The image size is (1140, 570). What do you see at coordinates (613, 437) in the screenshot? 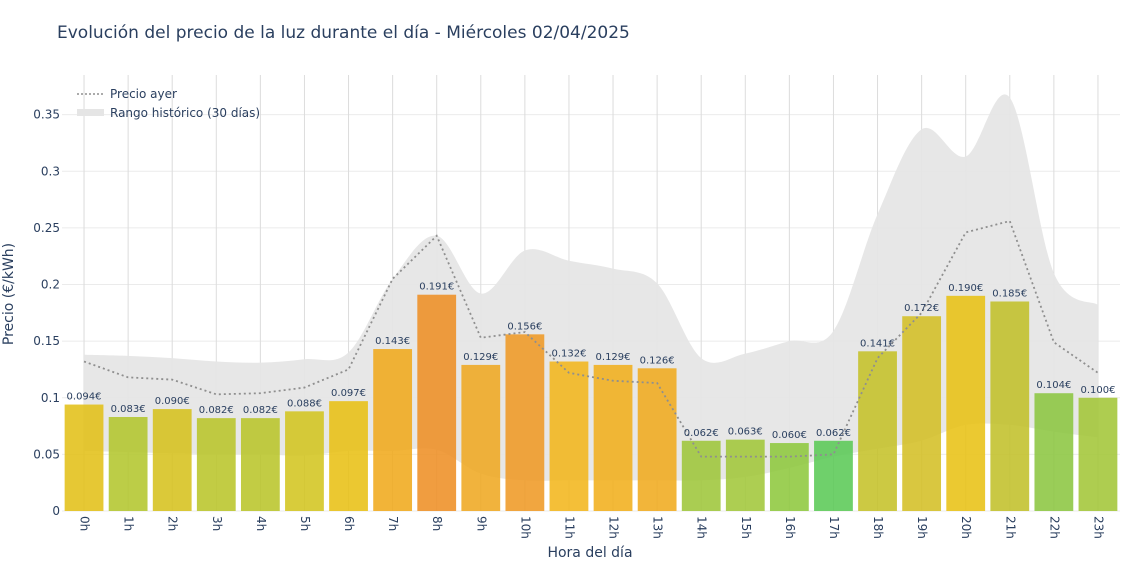
I see `bar-12h` at bounding box center [613, 437].